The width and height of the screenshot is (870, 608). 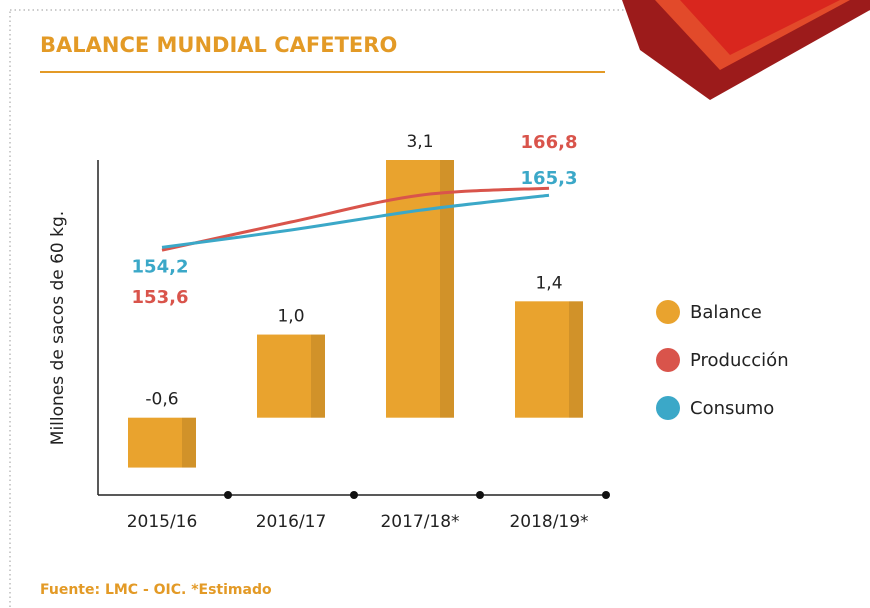 What do you see at coordinates (160, 297) in the screenshot?
I see `line-label: 153,6` at bounding box center [160, 297].